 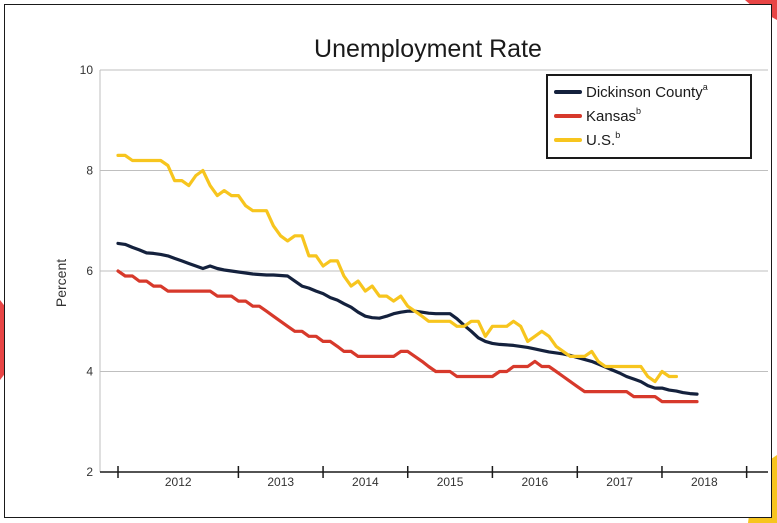 I want to click on y-axis-label: Percent, so click(x=61, y=283).